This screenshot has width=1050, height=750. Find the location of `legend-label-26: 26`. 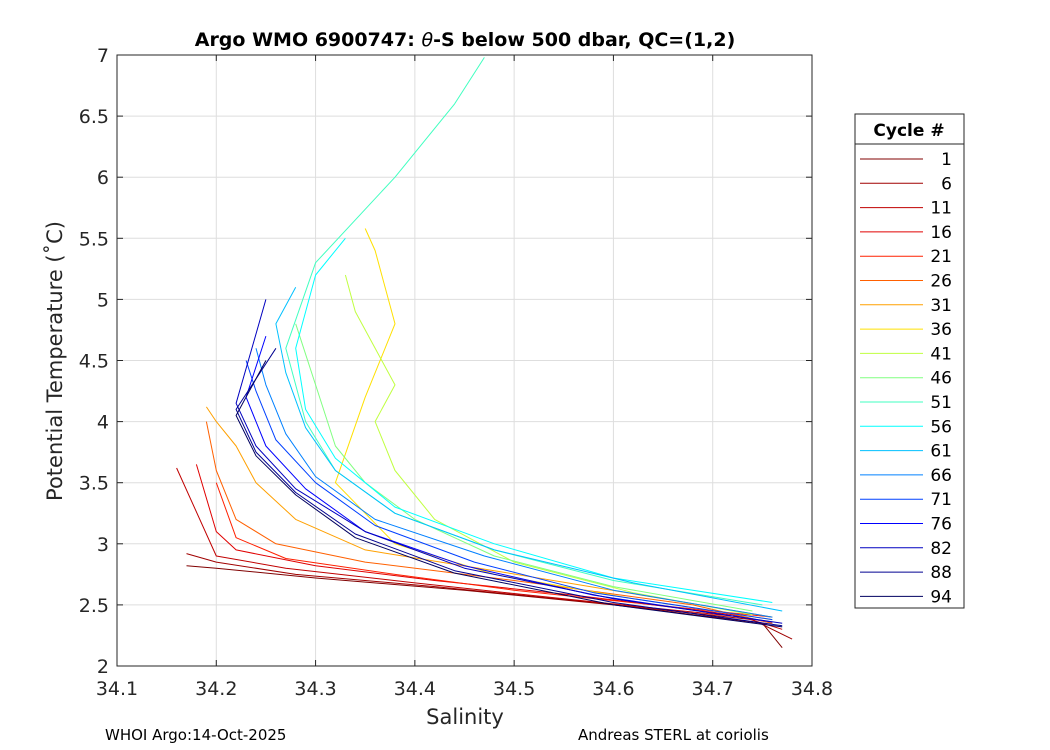

legend-label-26: 26 is located at coordinates (941, 282).